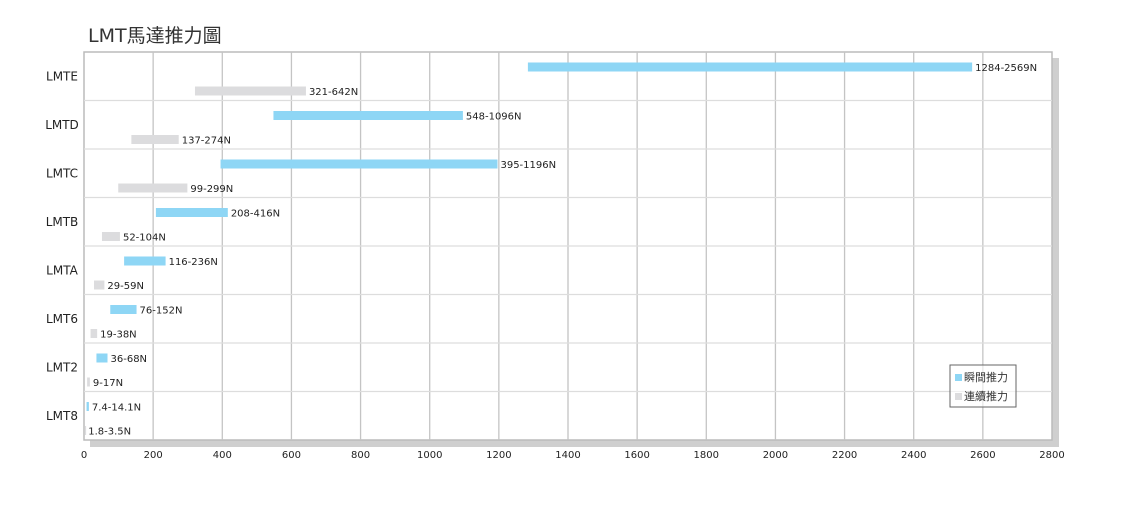  Describe the element at coordinates (62, 222) in the screenshot. I see `y-category-label: LMTB` at that location.